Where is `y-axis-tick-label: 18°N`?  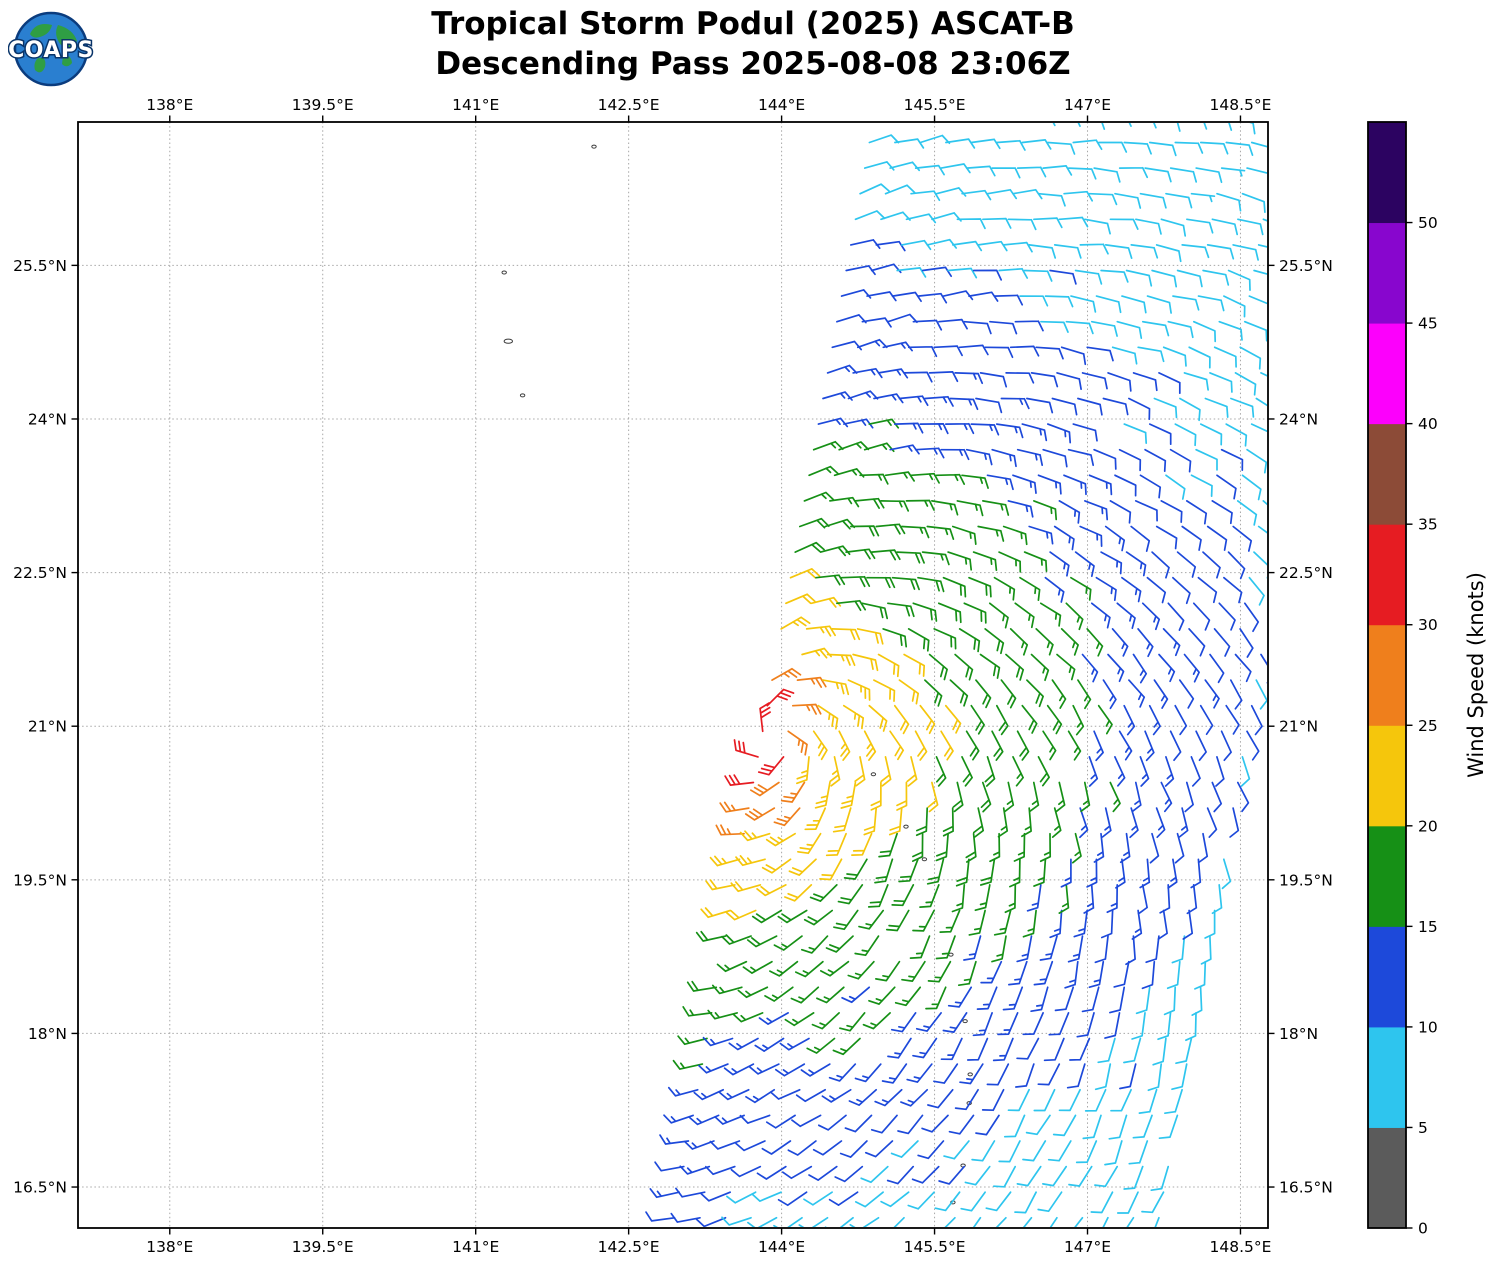
y-axis-tick-label: 18°N is located at coordinates (47, 1034).